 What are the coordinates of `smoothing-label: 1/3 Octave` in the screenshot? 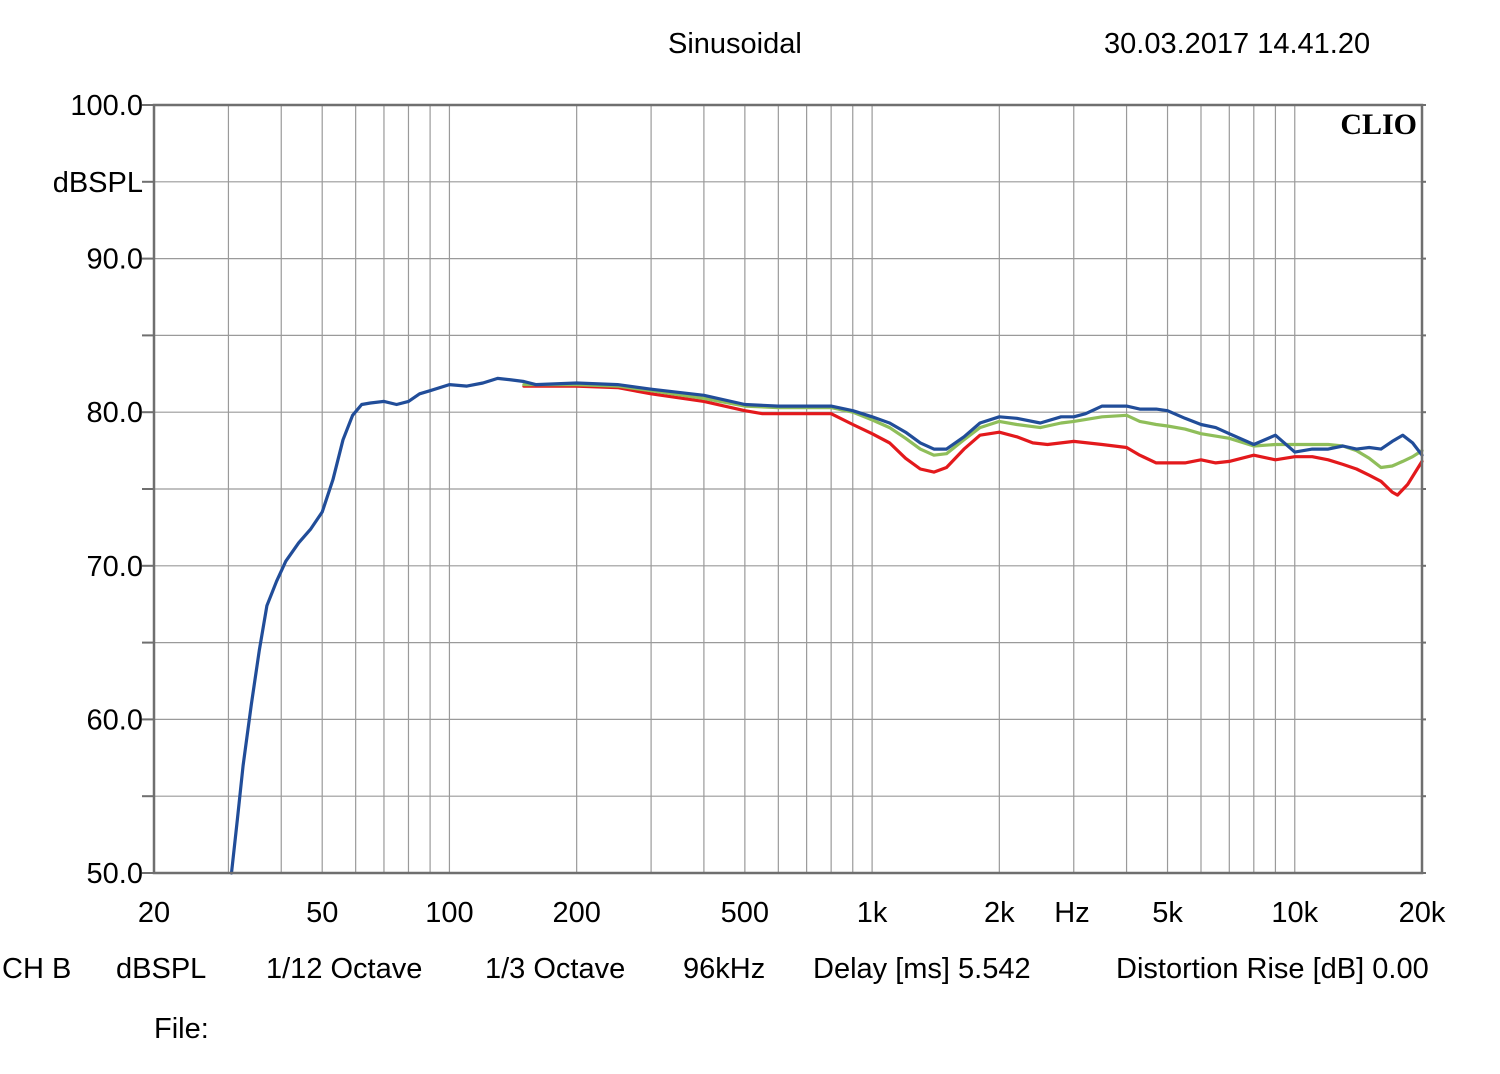 It's located at (555, 969).